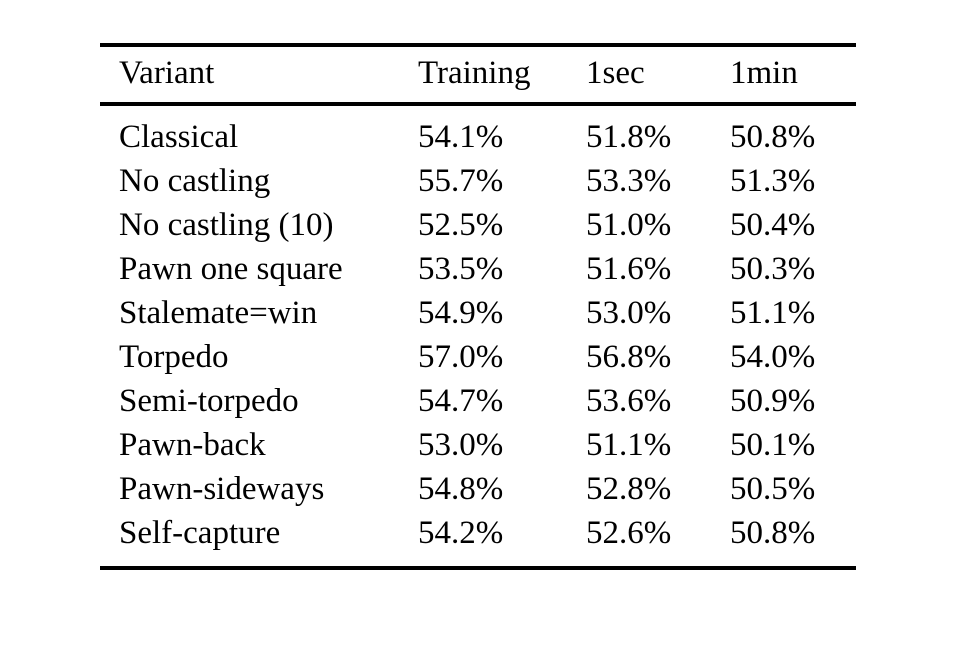 The image size is (964, 651). I want to click on value-cell: 53.5%, so click(461, 268).